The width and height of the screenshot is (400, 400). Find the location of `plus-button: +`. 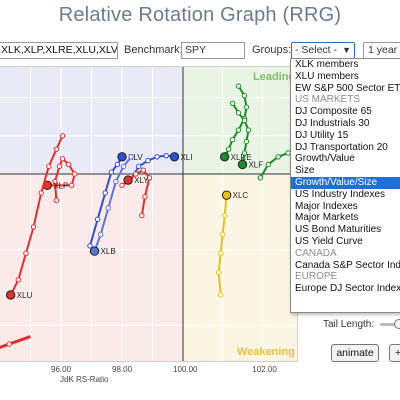

plus-button: + is located at coordinates (394, 353).